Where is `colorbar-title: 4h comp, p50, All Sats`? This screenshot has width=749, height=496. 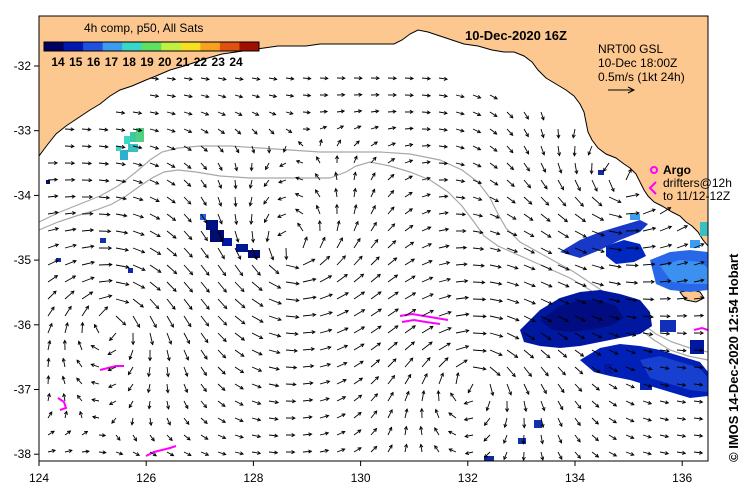
colorbar-title: 4h comp, p50, All Sats is located at coordinates (143, 28).